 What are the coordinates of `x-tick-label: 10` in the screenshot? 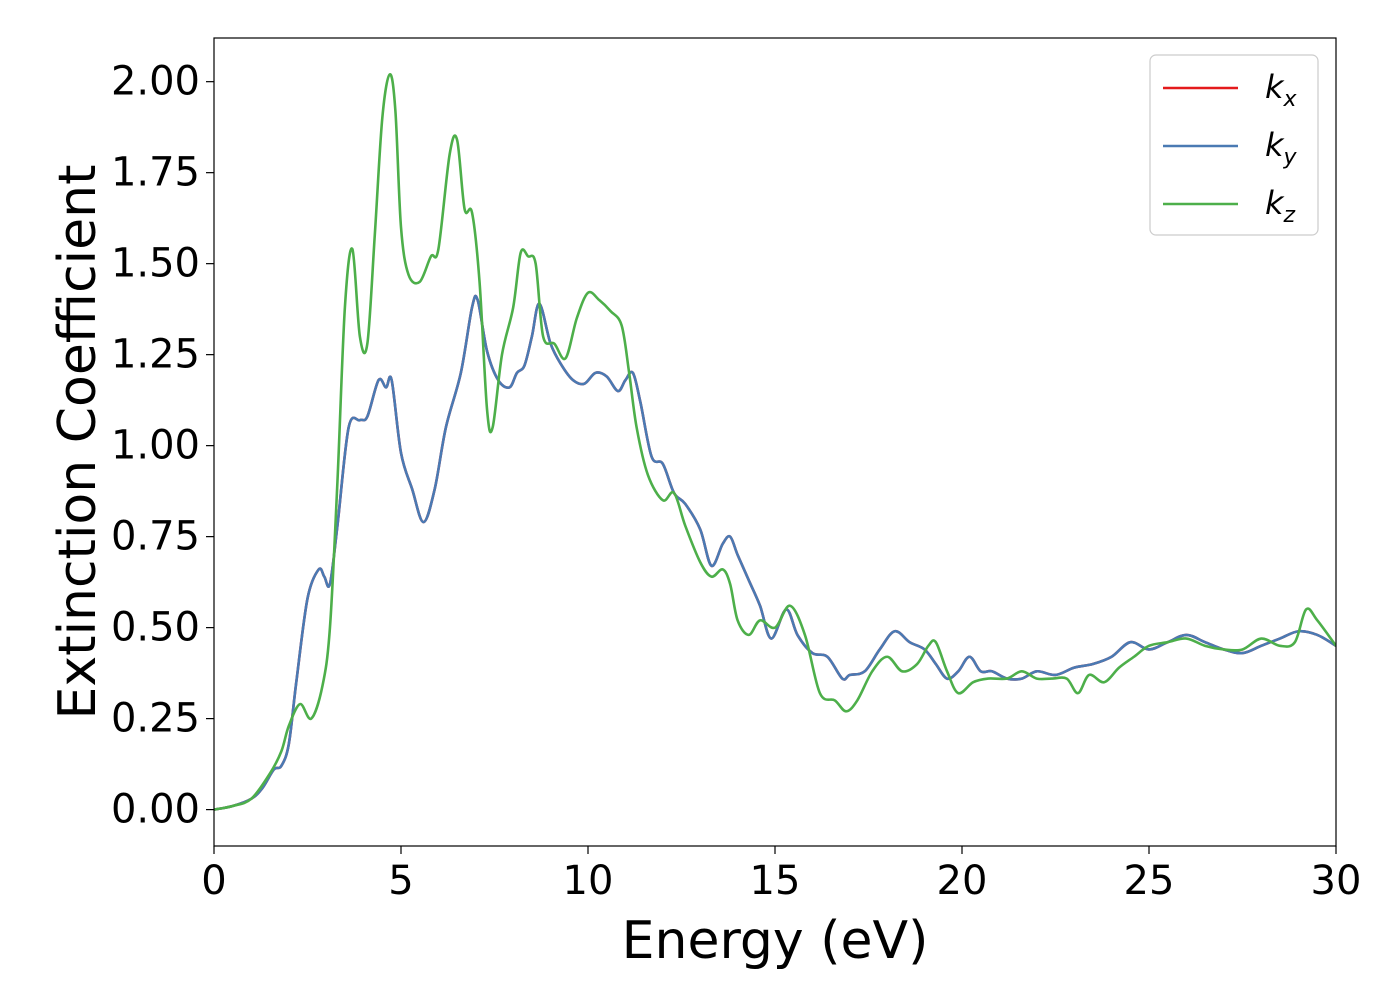 It's located at (588, 881).